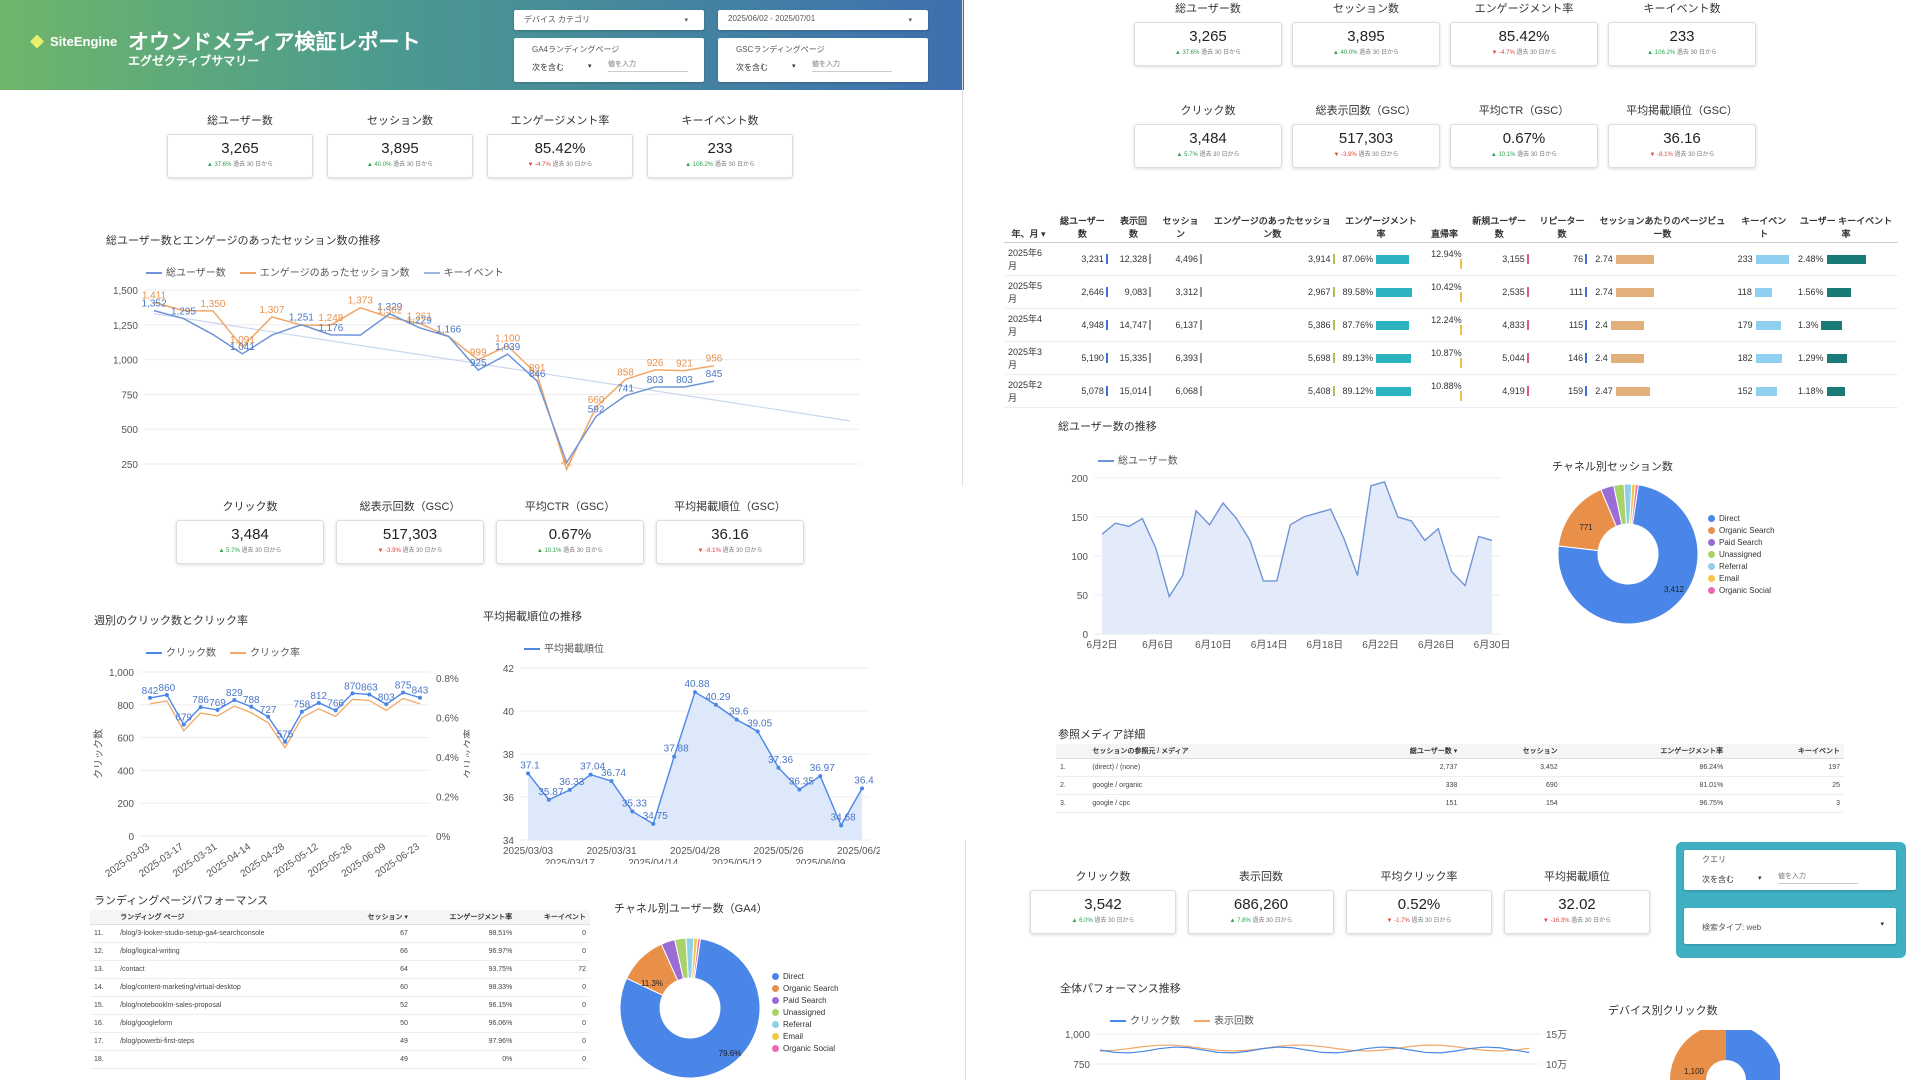 The width and height of the screenshot is (1920, 1080). What do you see at coordinates (553, 969) in the screenshot?
I see `table-cell: 72` at bounding box center [553, 969].